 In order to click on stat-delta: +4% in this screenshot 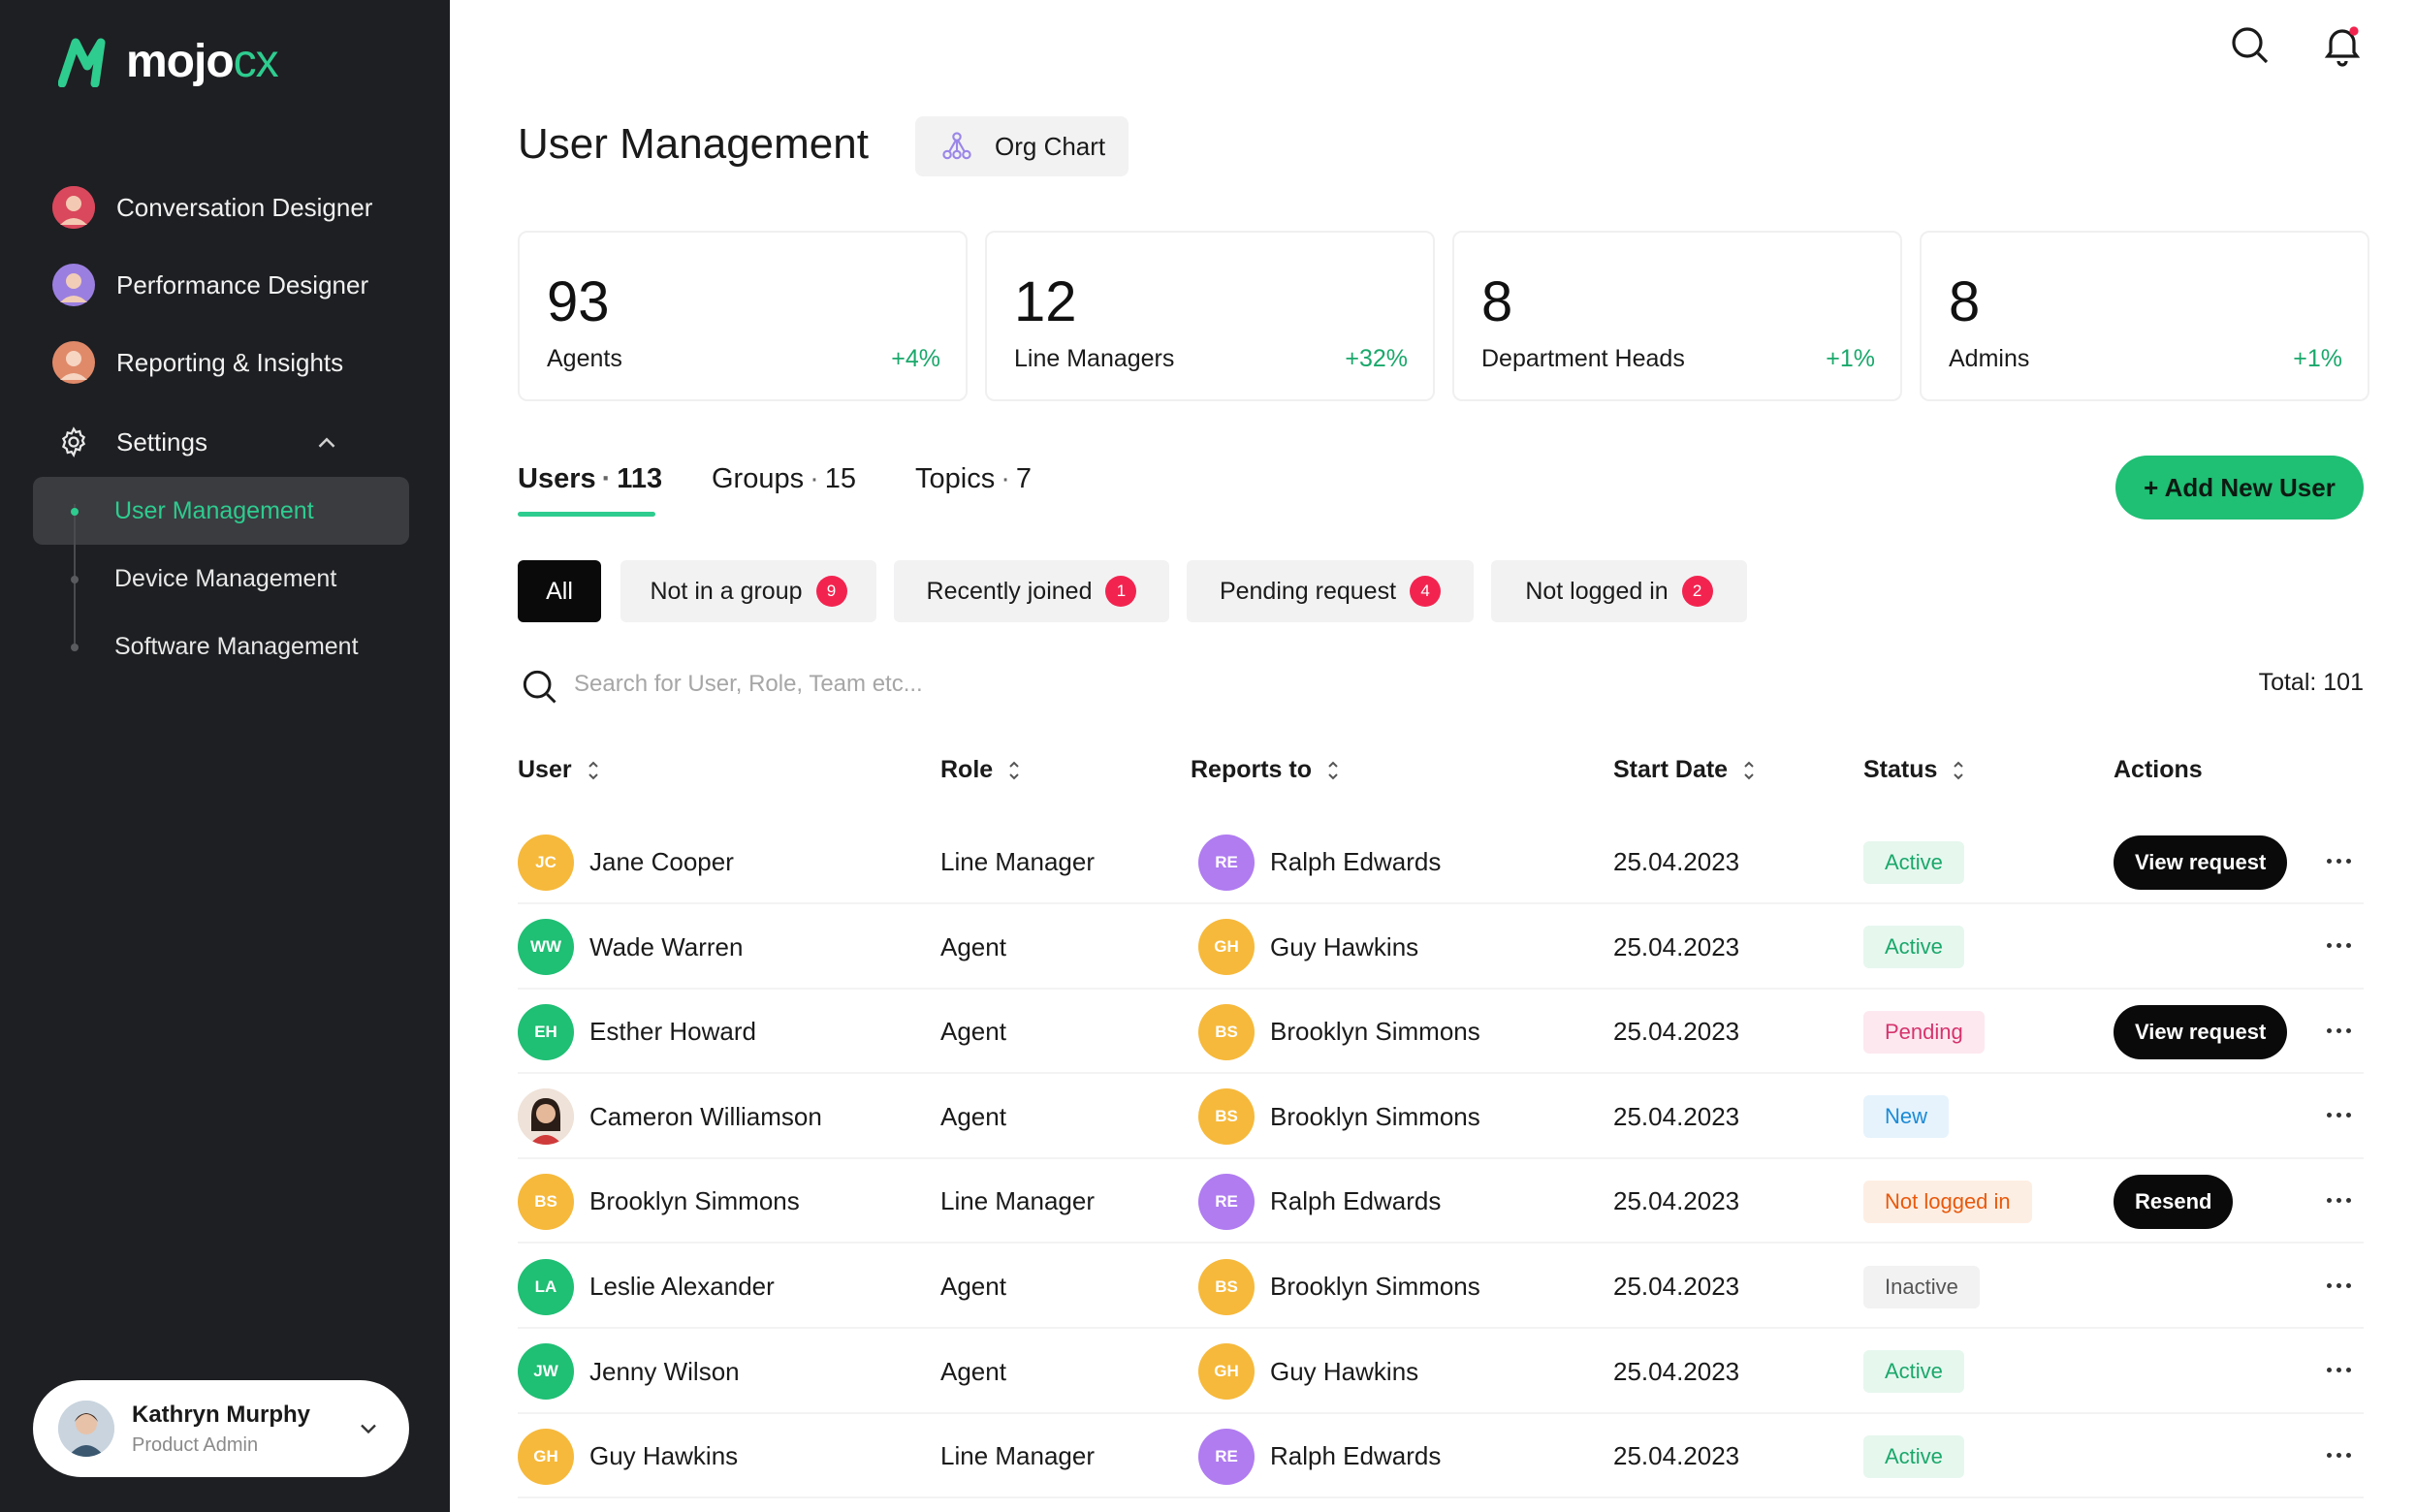, I will do `click(915, 358)`.